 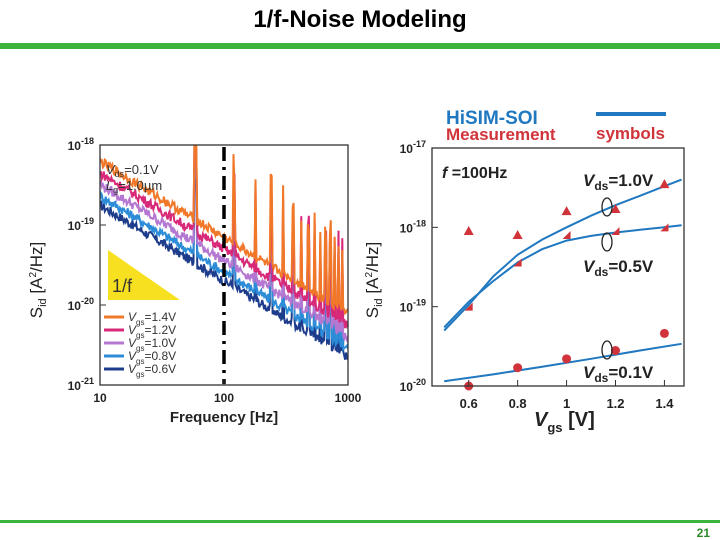 I want to click on vds-annotation: Vds=0.1V, so click(x=132, y=170).